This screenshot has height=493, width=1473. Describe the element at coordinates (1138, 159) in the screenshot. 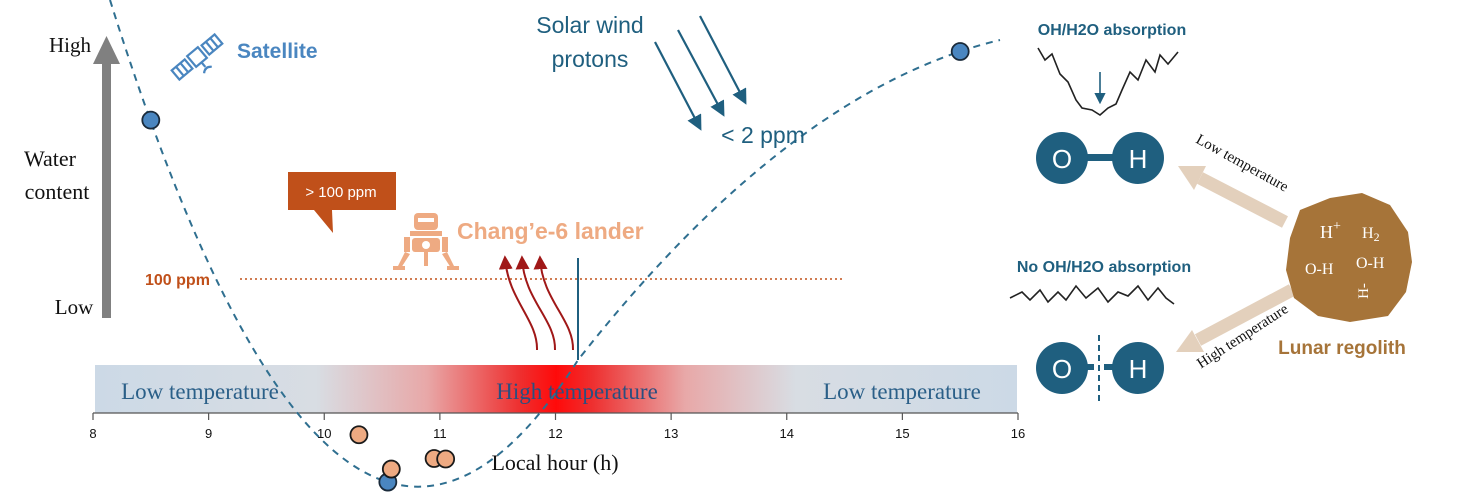

I see `atom-h-bonded: H` at that location.